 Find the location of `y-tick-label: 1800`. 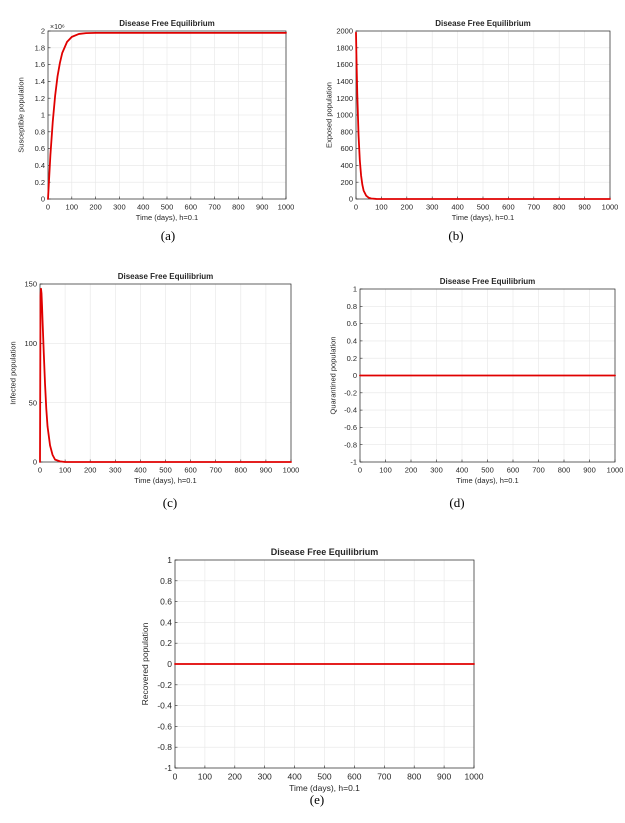

y-tick-label: 1800 is located at coordinates (344, 47).